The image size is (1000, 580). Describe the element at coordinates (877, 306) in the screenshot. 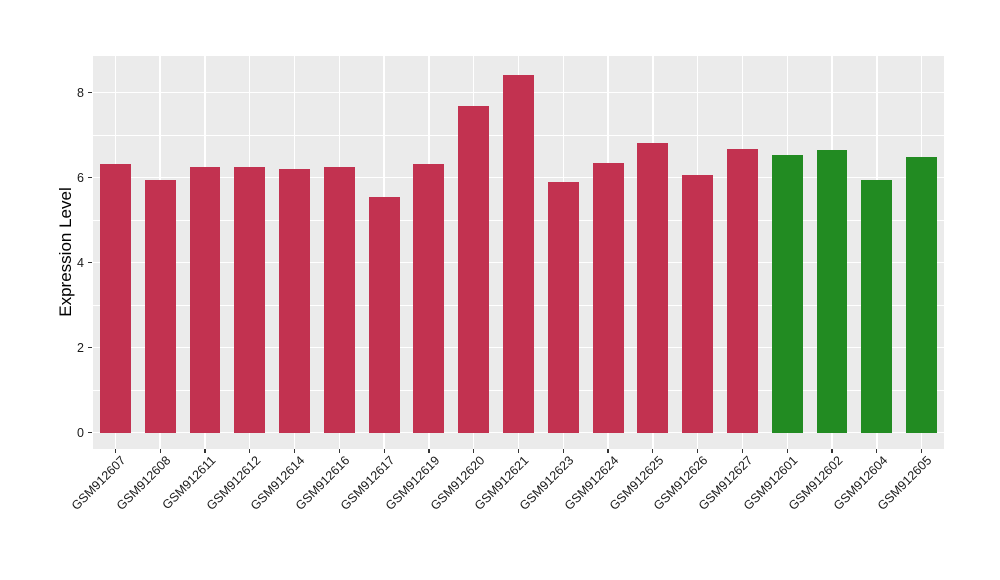

I see `bar-GSM912604` at that location.